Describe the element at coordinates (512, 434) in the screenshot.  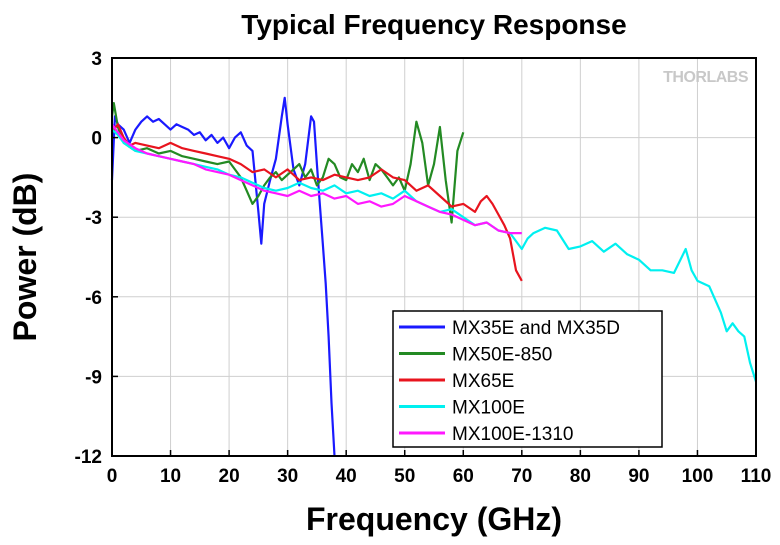
I see `legend-label: MX100E-1310` at that location.